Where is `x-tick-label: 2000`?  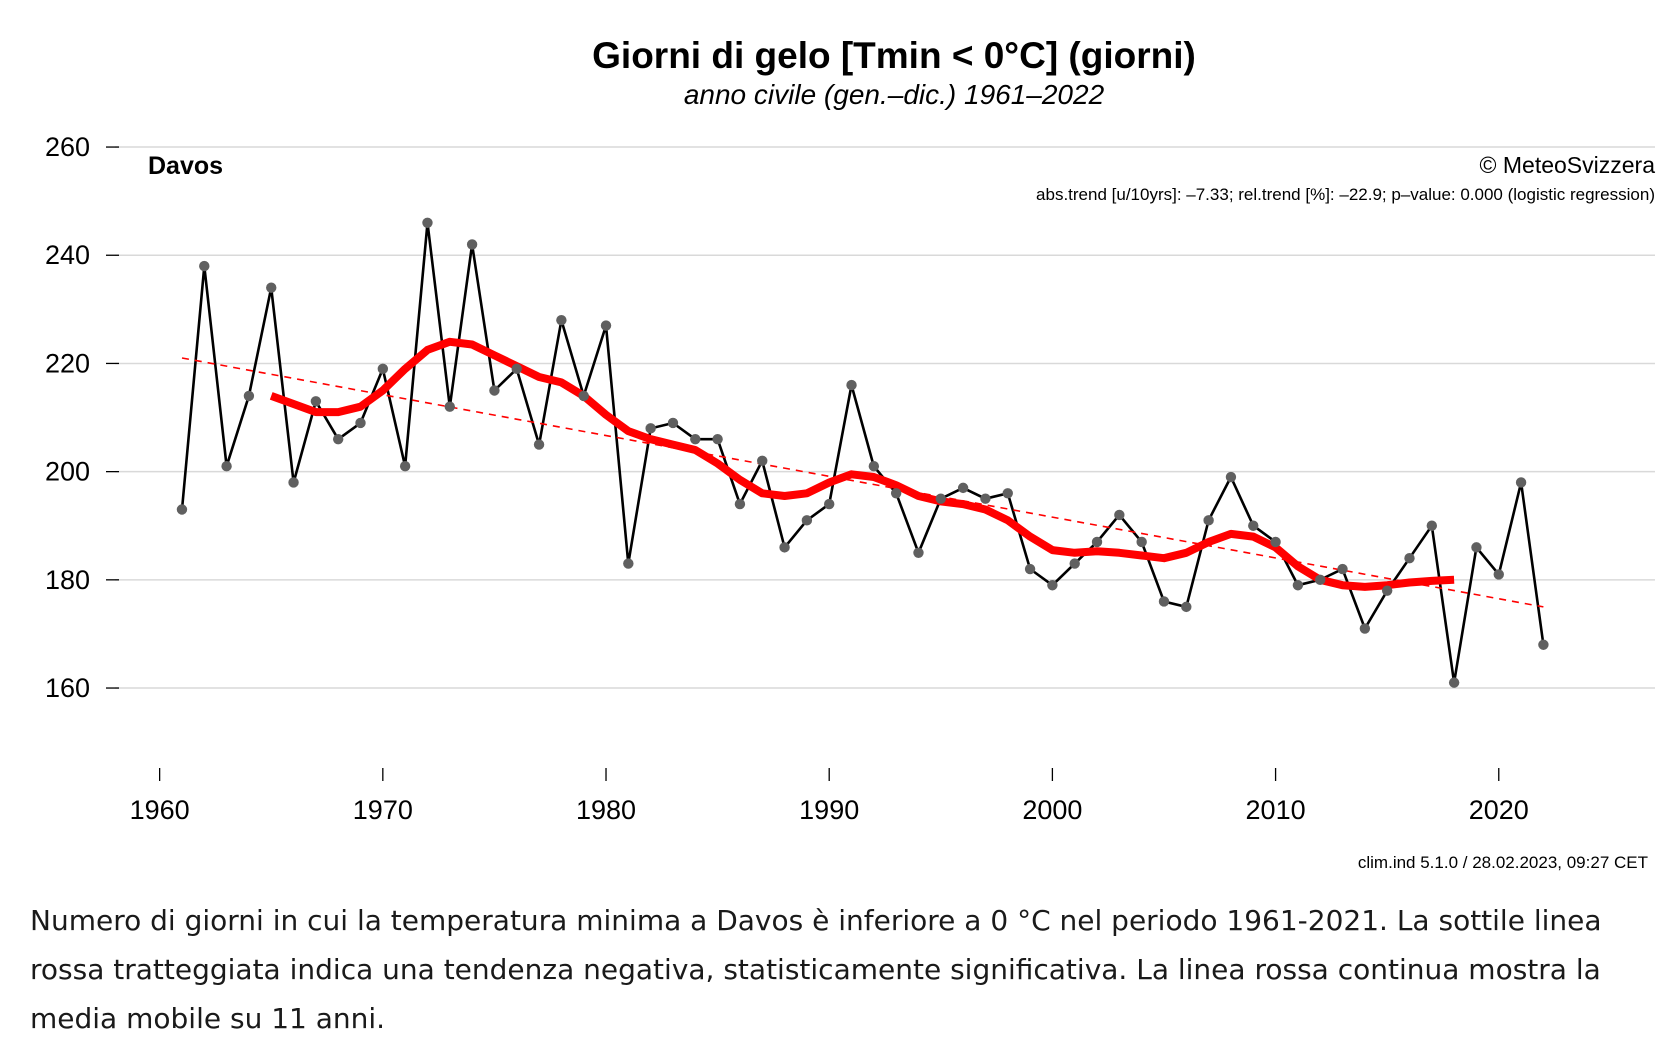 x-tick-label: 2000 is located at coordinates (1052, 810).